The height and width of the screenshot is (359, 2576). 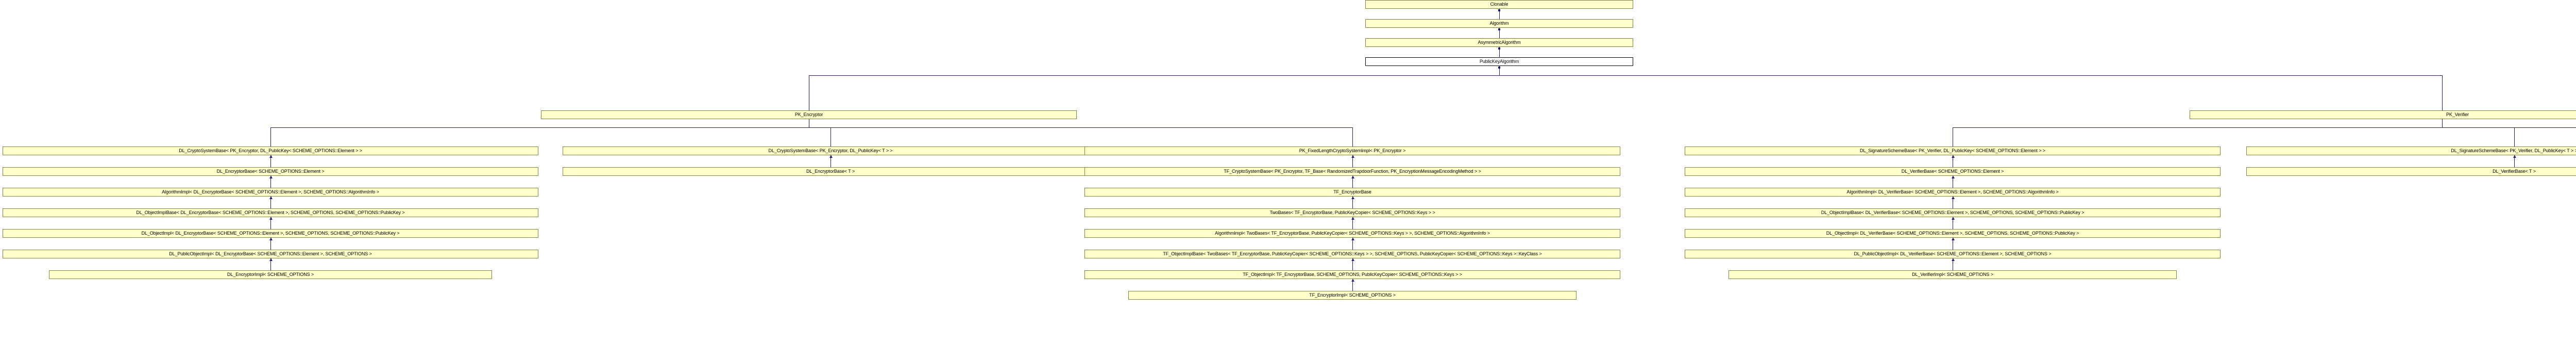 What do you see at coordinates (1499, 14) in the screenshot?
I see `edge-clonable-algorithm` at bounding box center [1499, 14].